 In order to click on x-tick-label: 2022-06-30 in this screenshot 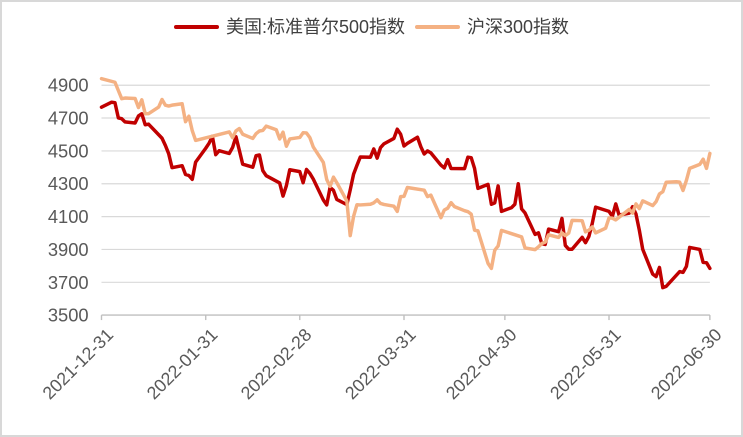, I will do `click(686, 364)`.